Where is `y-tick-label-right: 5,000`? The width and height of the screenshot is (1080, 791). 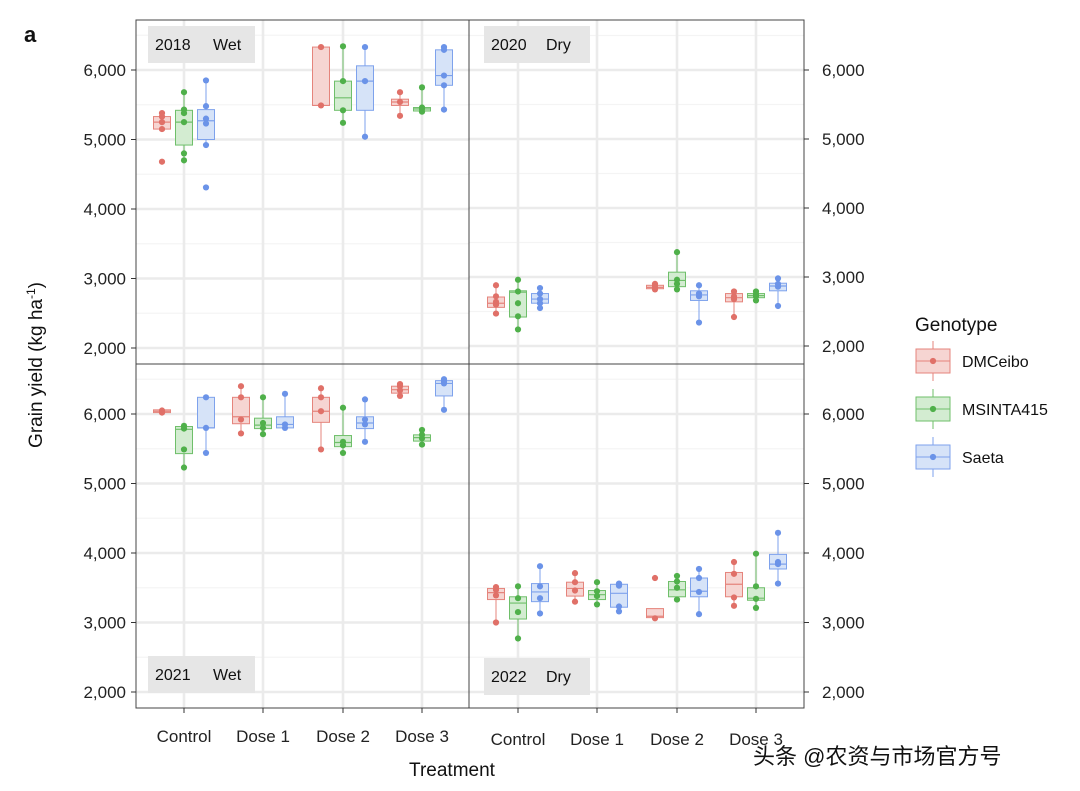 y-tick-label-right: 5,000 is located at coordinates (843, 139).